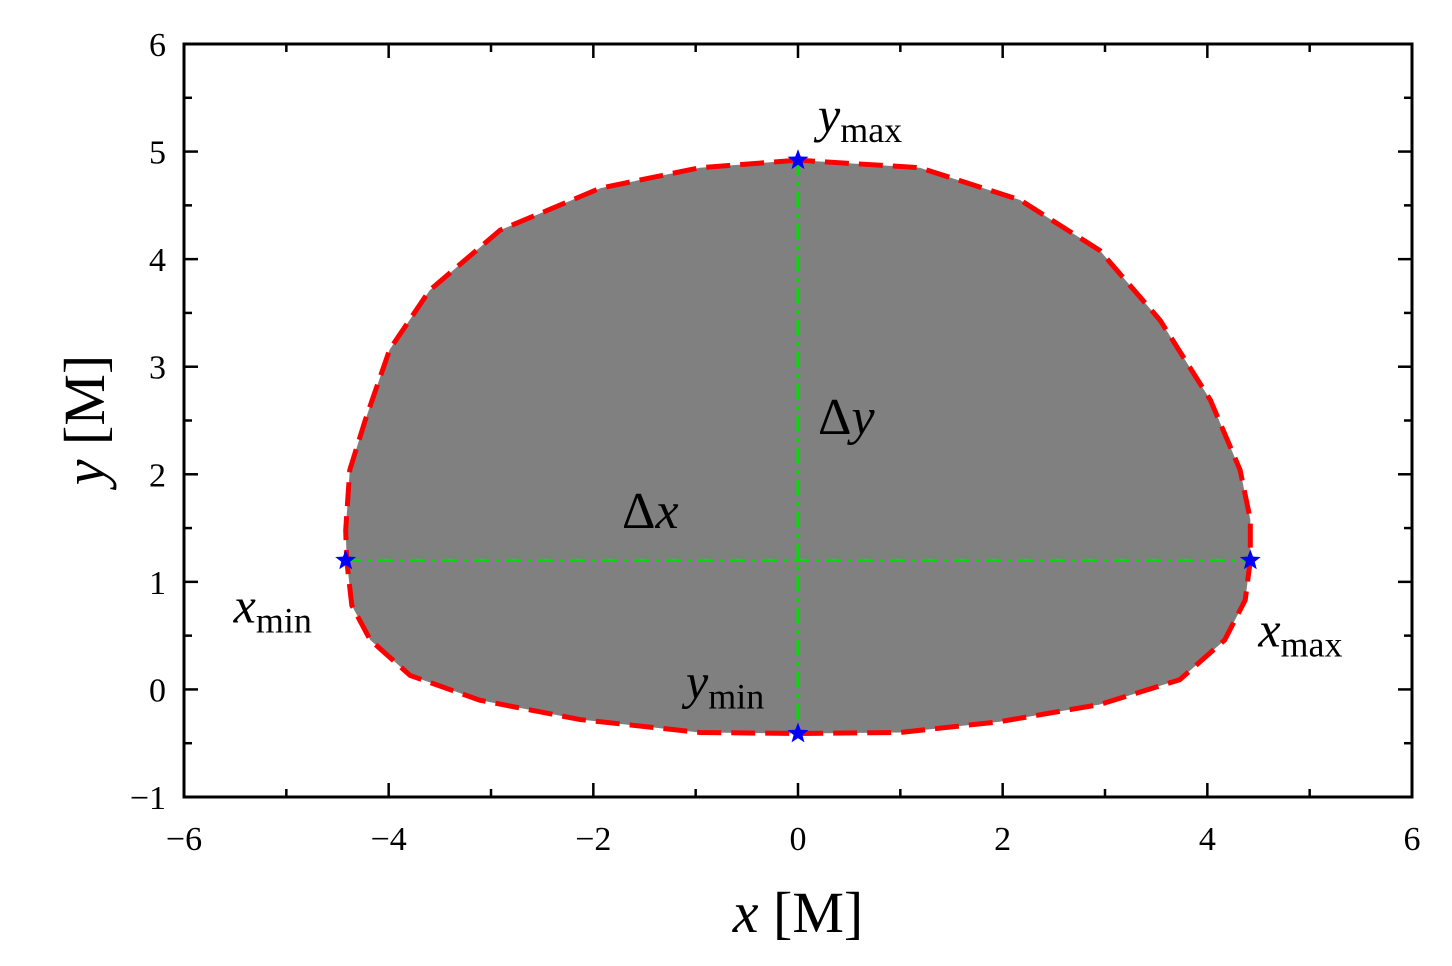 This screenshot has height=966, width=1452. What do you see at coordinates (1002, 839) in the screenshot?
I see `x-tick-label: 2` at bounding box center [1002, 839].